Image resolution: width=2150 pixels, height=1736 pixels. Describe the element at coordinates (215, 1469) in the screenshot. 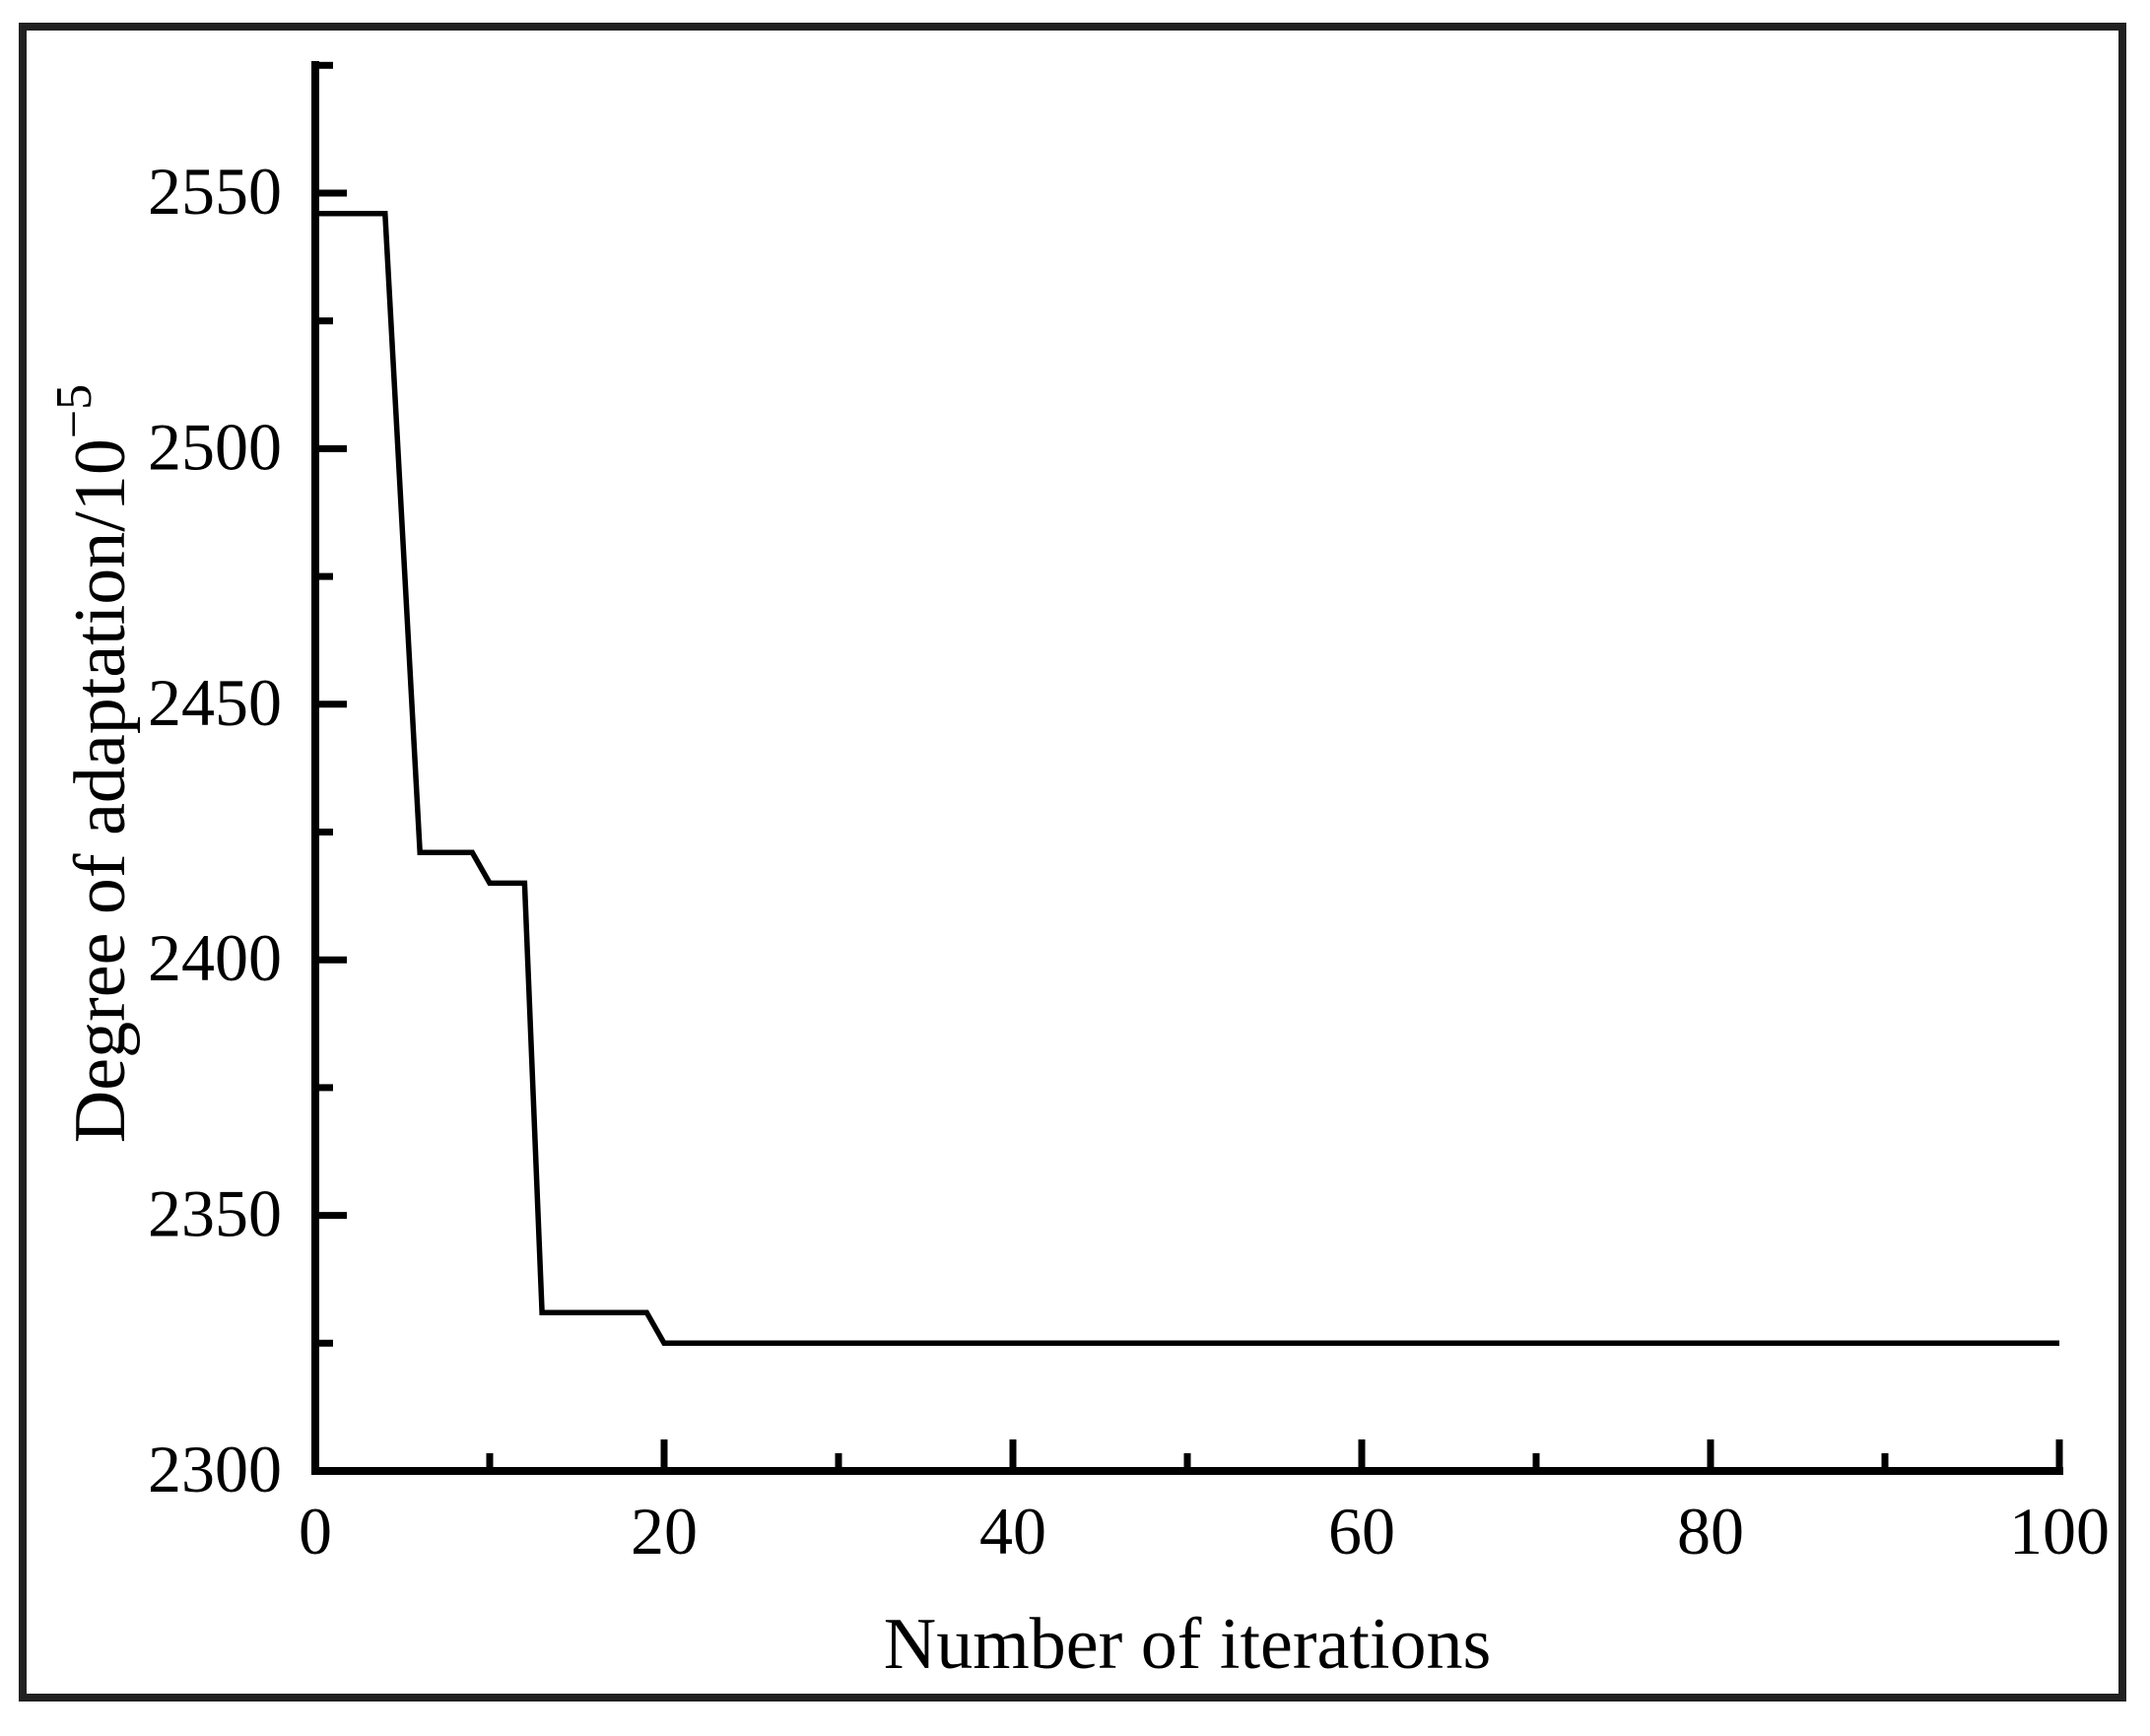

I see `y-tick-label: 2300` at that location.